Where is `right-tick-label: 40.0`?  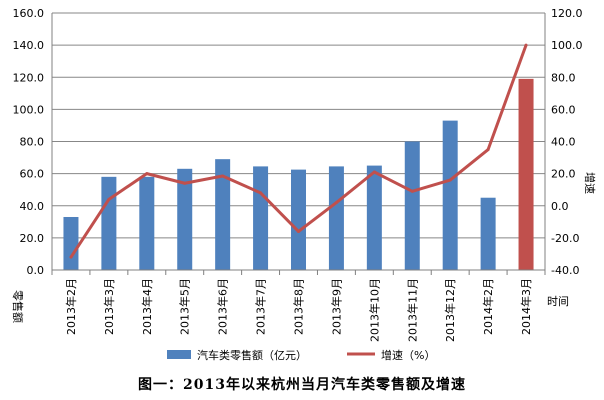 right-tick-label: 40.0 is located at coordinates (563, 142).